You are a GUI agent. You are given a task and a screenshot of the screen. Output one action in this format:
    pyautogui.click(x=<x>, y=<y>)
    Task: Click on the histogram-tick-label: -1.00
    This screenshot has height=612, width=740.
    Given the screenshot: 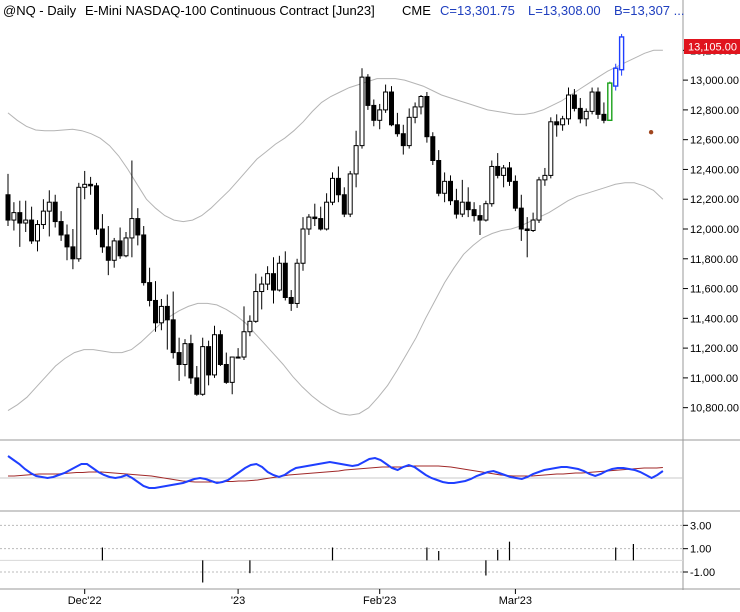 What is the action you would take?
    pyautogui.click(x=702, y=573)
    